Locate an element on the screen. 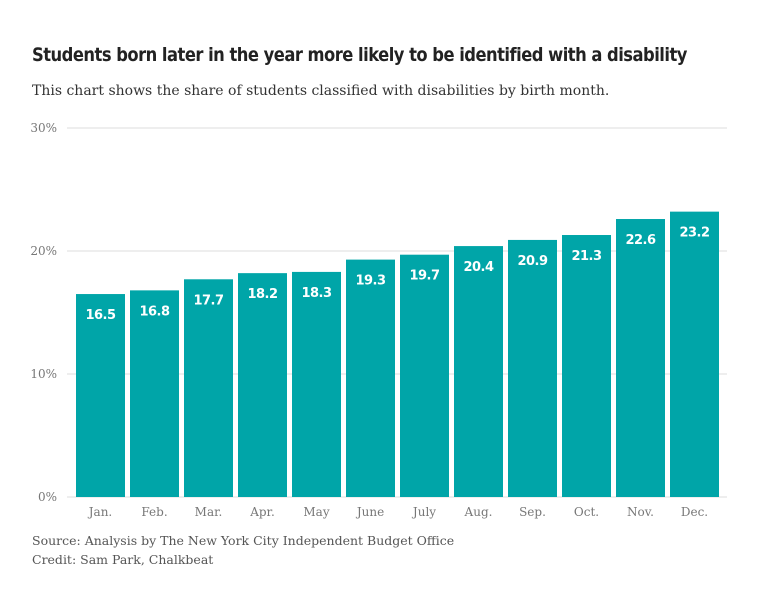 The image size is (762, 590). data-label-apr: 18.2 is located at coordinates (262, 294).